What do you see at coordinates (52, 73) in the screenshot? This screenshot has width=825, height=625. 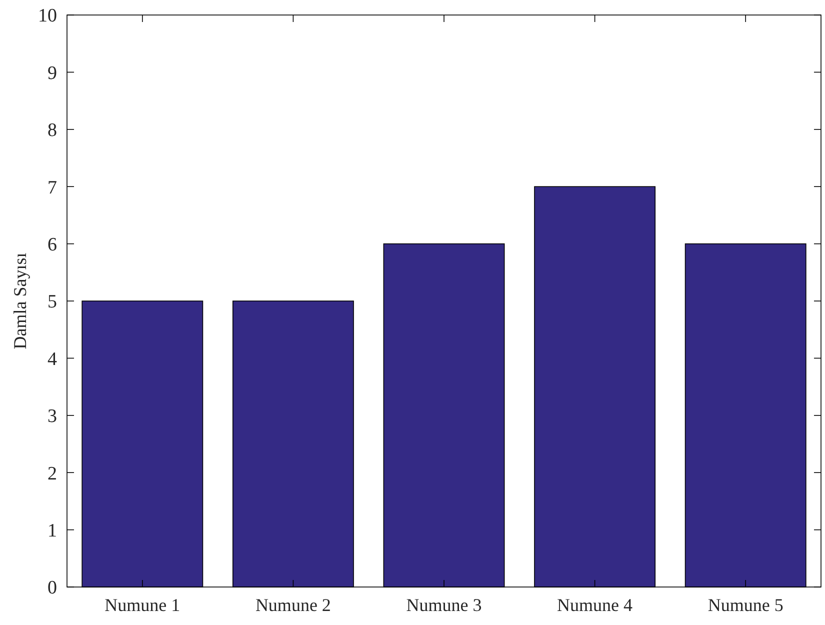 I see `y-tick-label: 9` at bounding box center [52, 73].